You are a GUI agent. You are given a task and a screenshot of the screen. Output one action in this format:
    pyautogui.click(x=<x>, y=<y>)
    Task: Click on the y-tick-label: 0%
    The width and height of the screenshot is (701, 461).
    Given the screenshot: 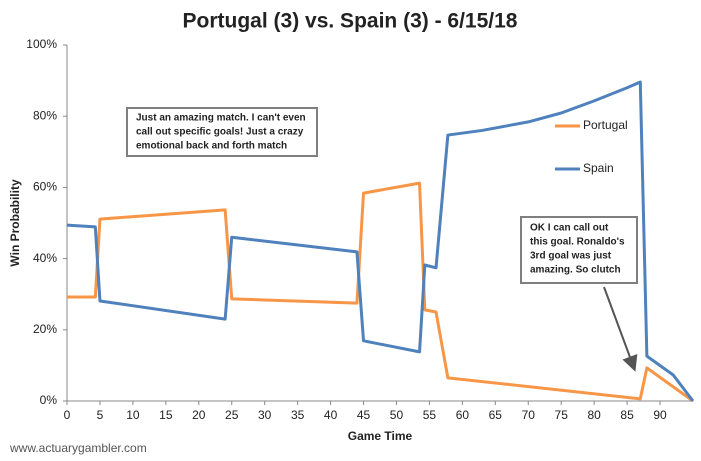 What is the action you would take?
    pyautogui.click(x=49, y=400)
    